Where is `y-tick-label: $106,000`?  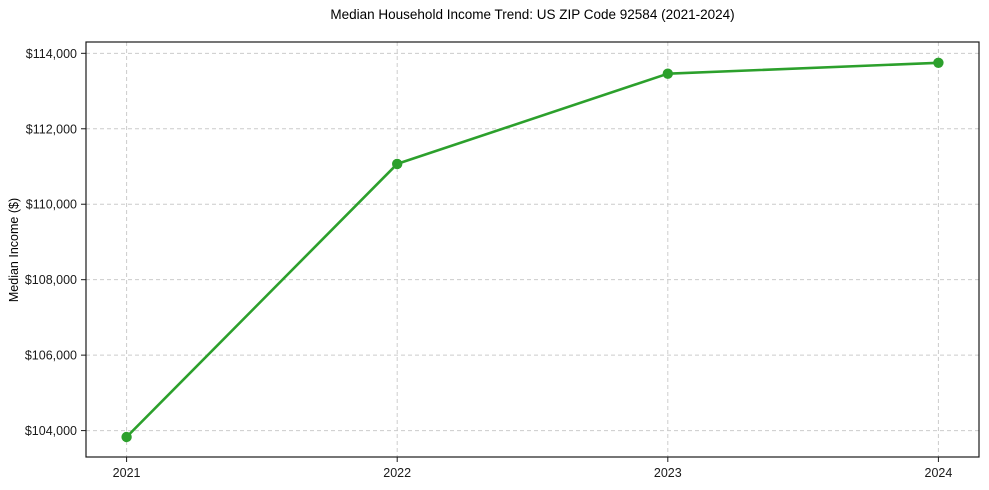
y-tick-label: $106,000 is located at coordinates (51, 356).